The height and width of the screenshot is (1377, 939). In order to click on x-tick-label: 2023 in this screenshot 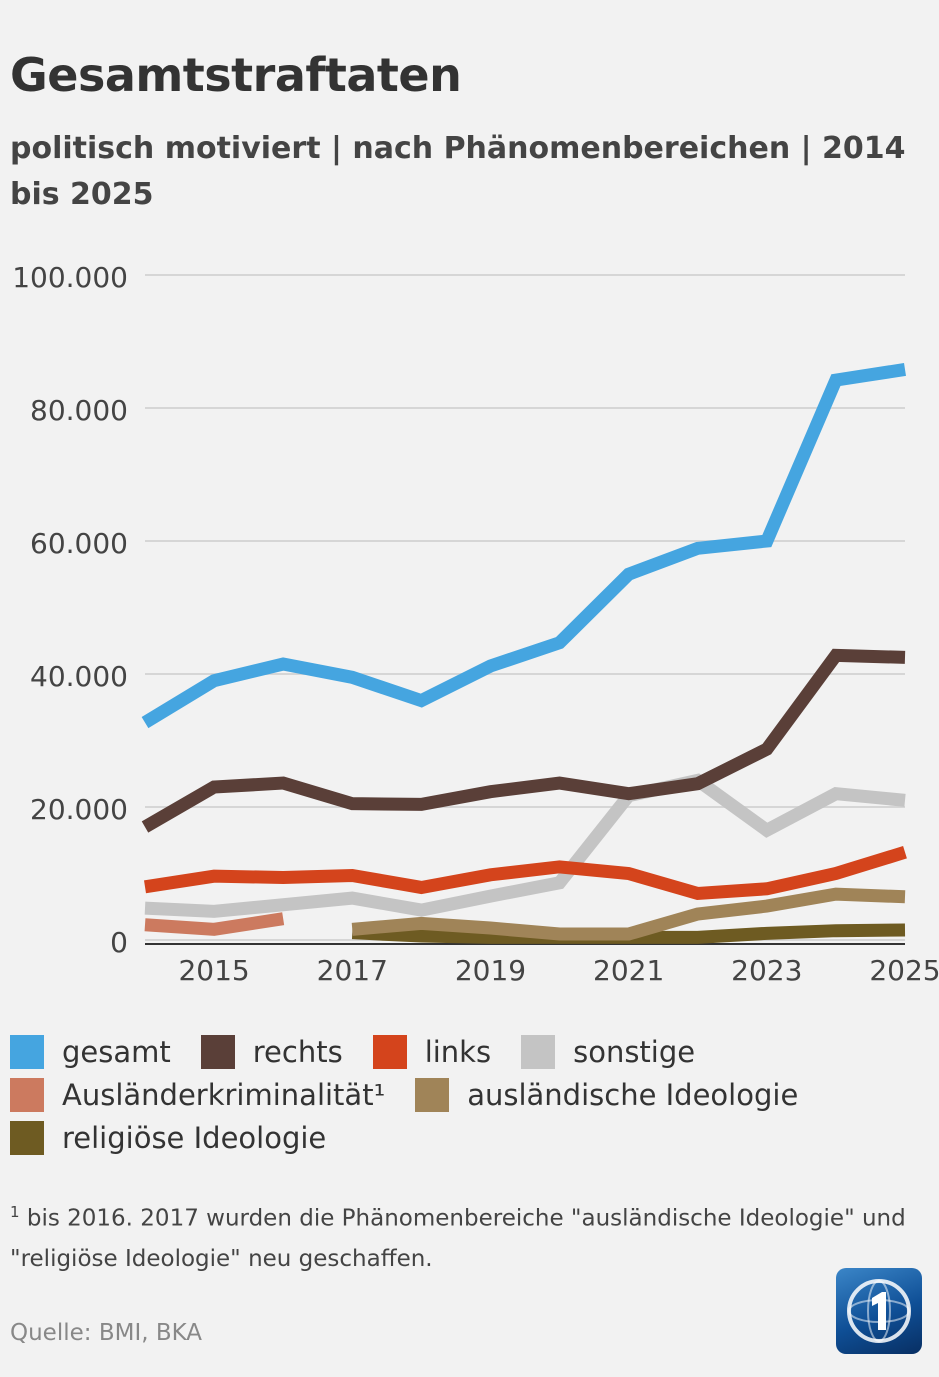, I will do `click(766, 970)`.